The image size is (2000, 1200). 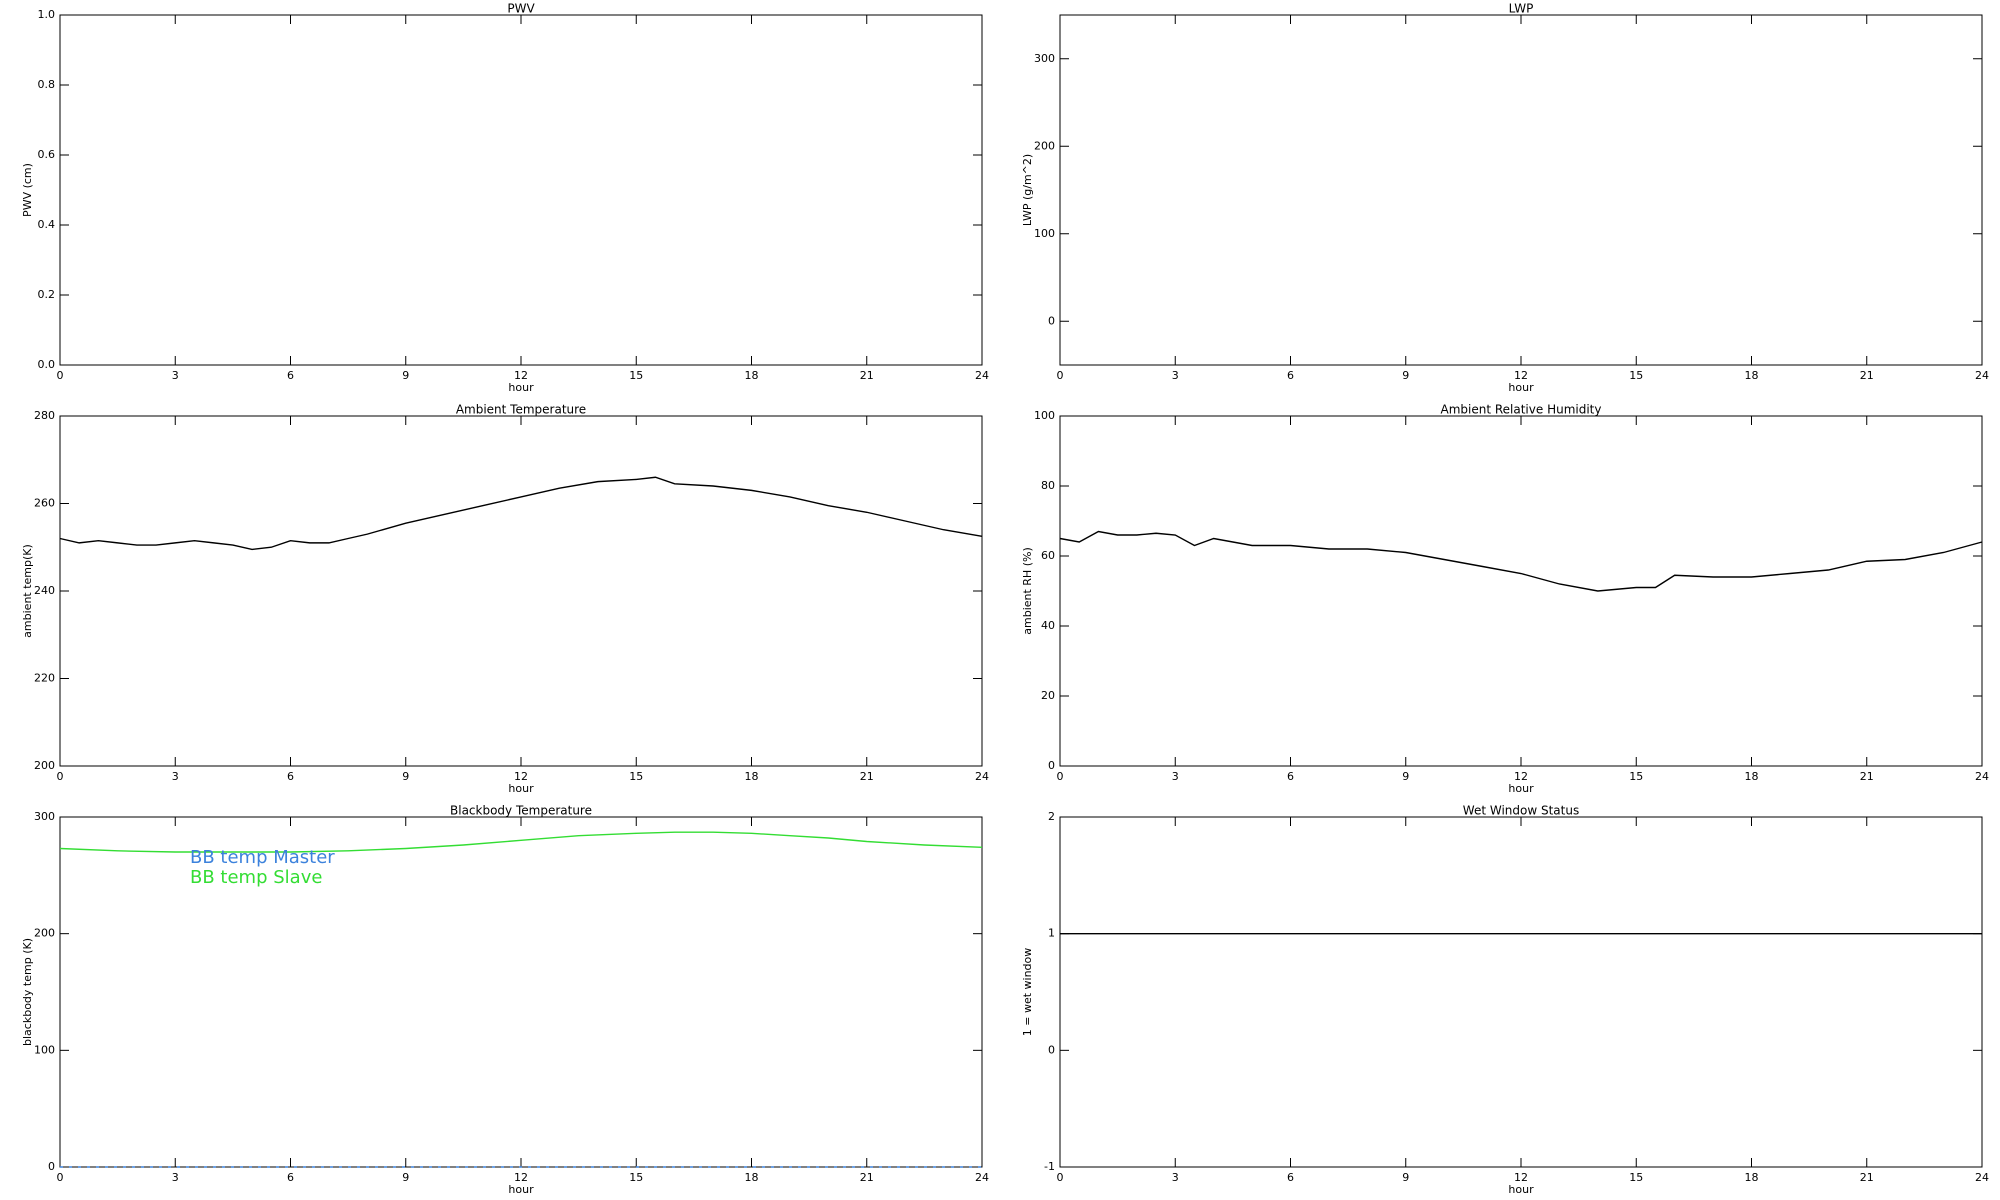 I want to click on chart-title: Blackbody Temperature, so click(x=521, y=811).